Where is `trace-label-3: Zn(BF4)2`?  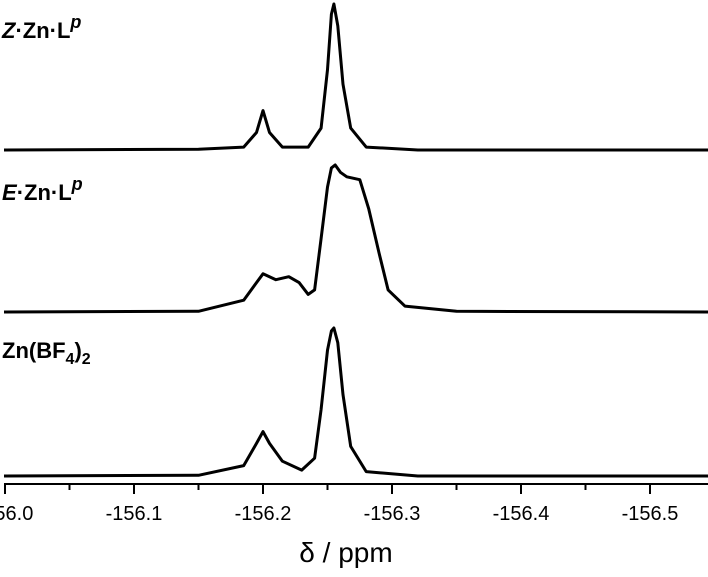 trace-label-3: Zn(BF4)2 is located at coordinates (46, 353).